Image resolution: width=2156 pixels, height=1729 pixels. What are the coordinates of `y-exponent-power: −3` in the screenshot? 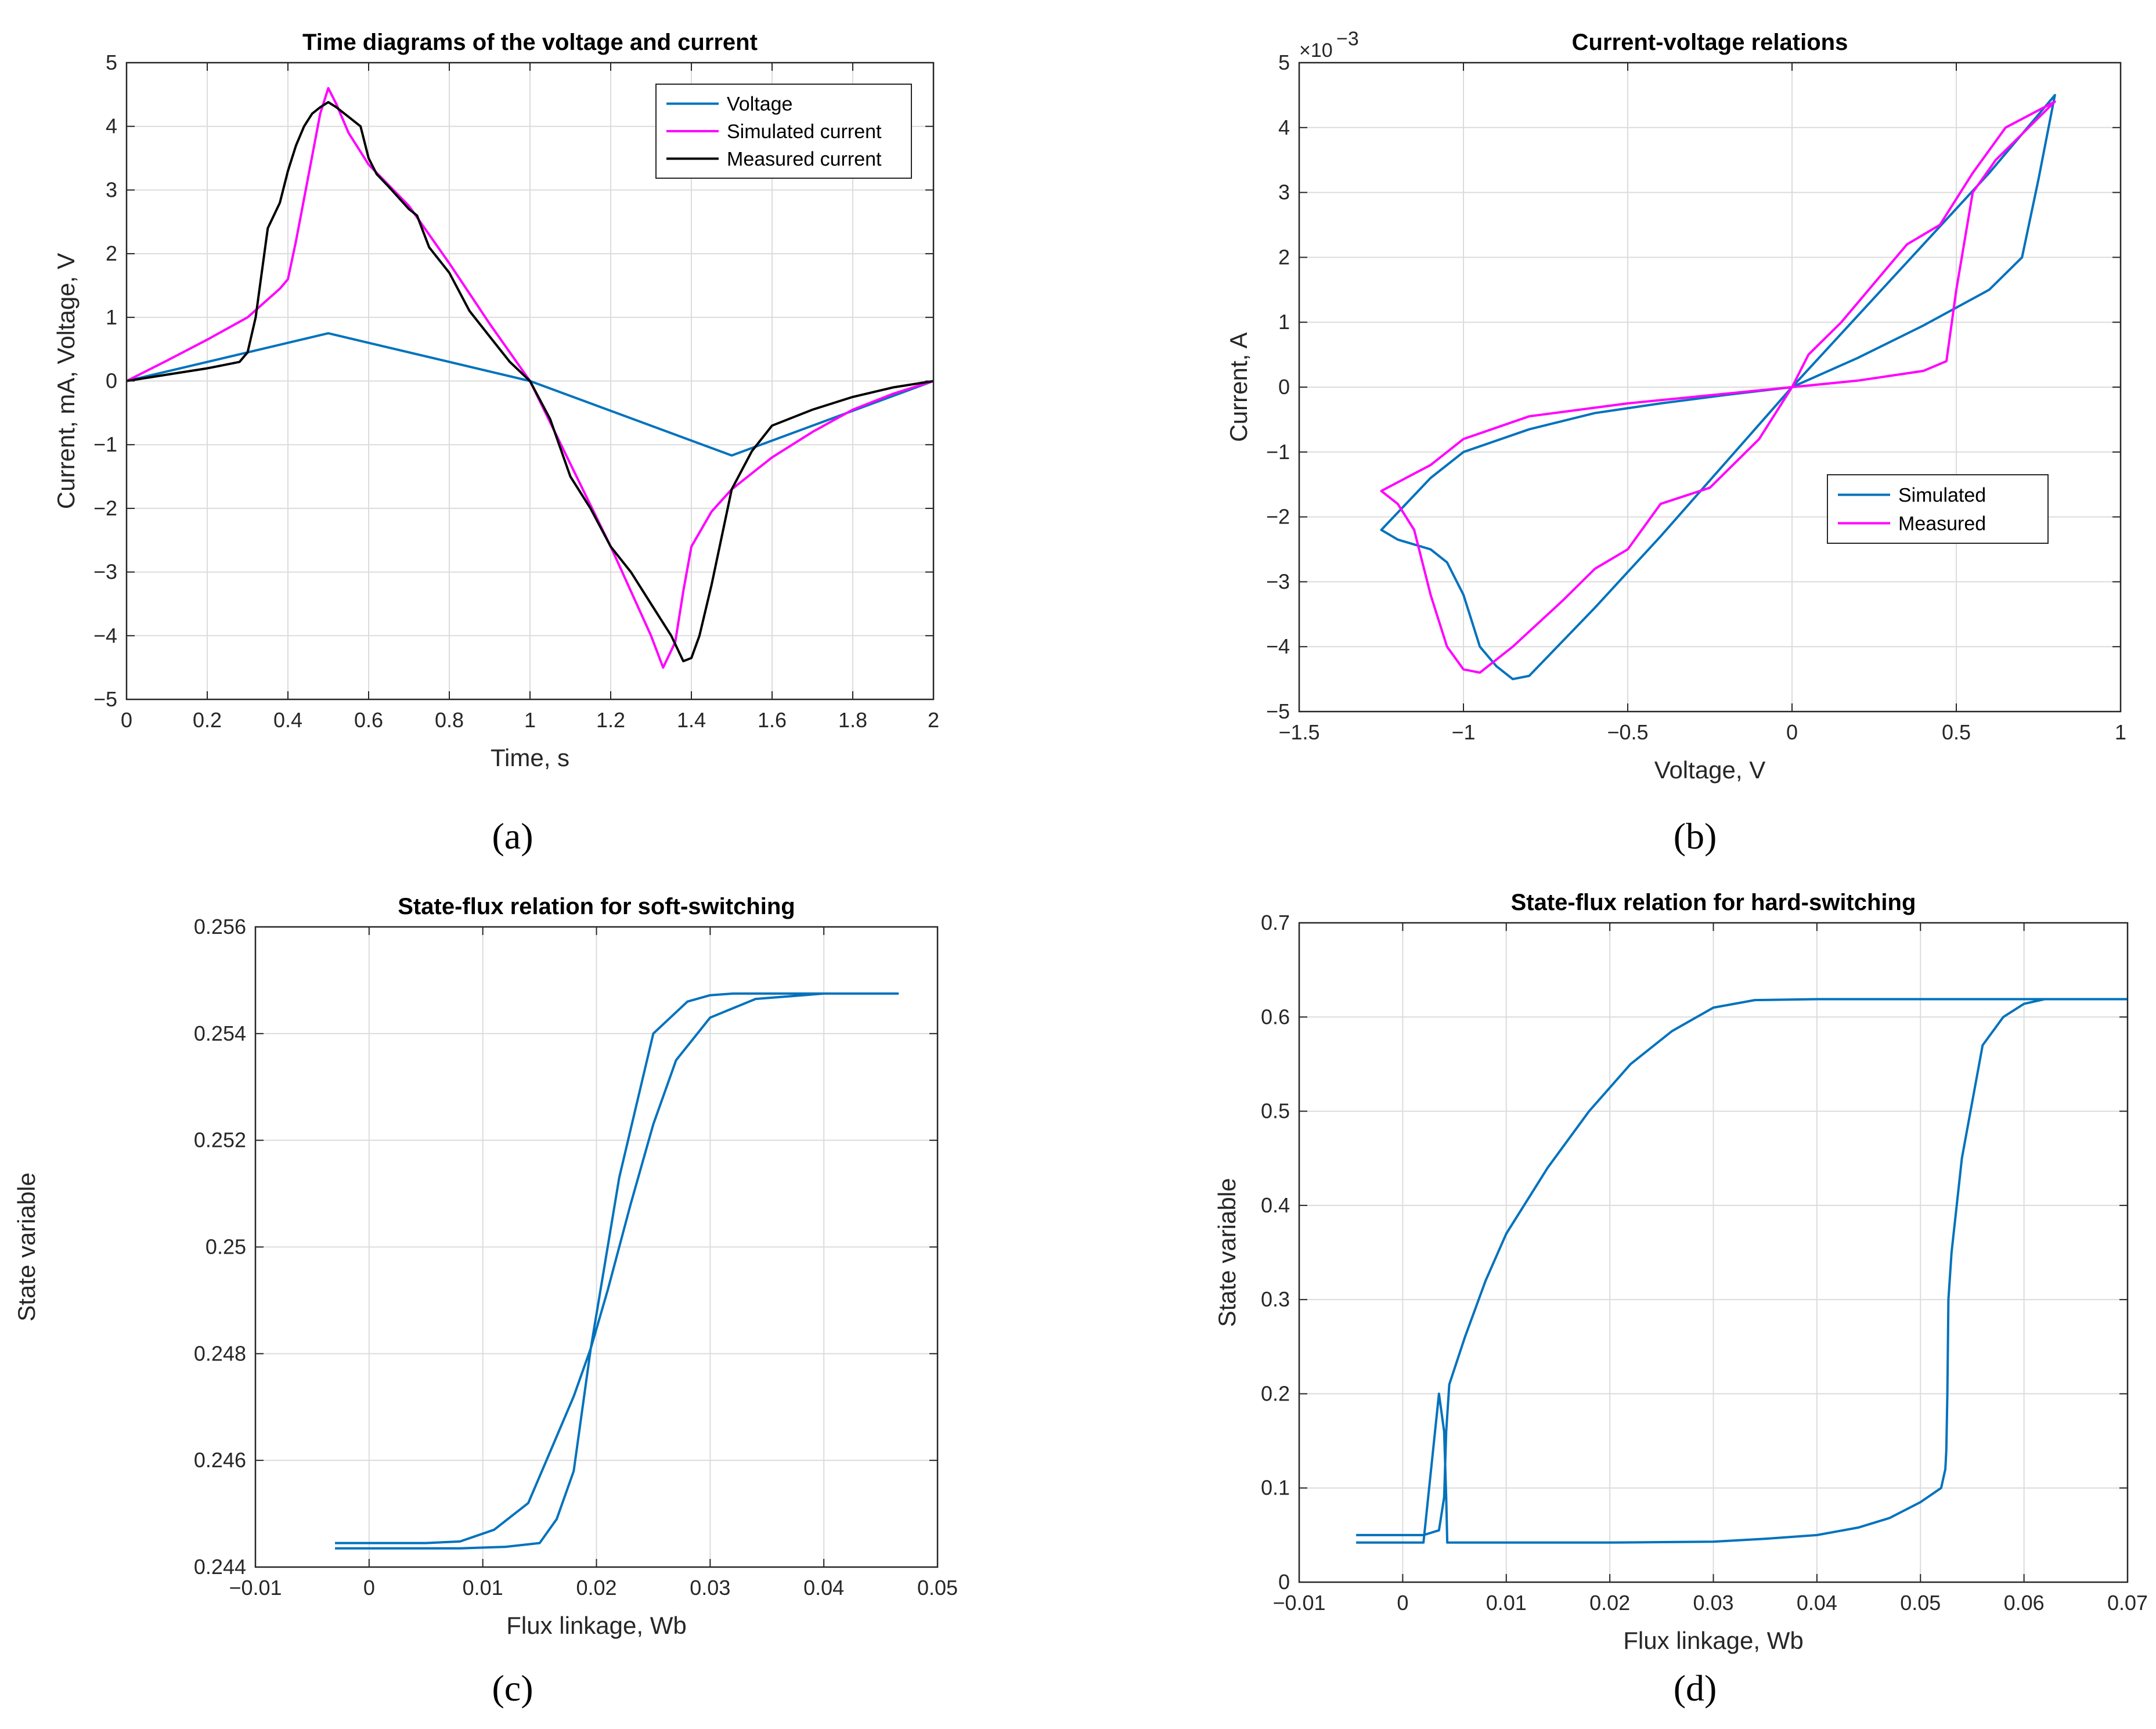 It's located at (1347, 39).